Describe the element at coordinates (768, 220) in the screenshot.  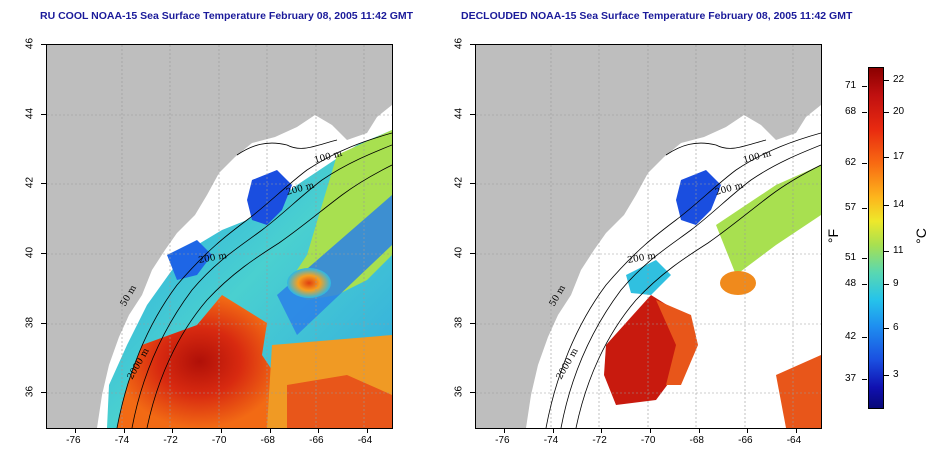
I see `slope-band` at that location.